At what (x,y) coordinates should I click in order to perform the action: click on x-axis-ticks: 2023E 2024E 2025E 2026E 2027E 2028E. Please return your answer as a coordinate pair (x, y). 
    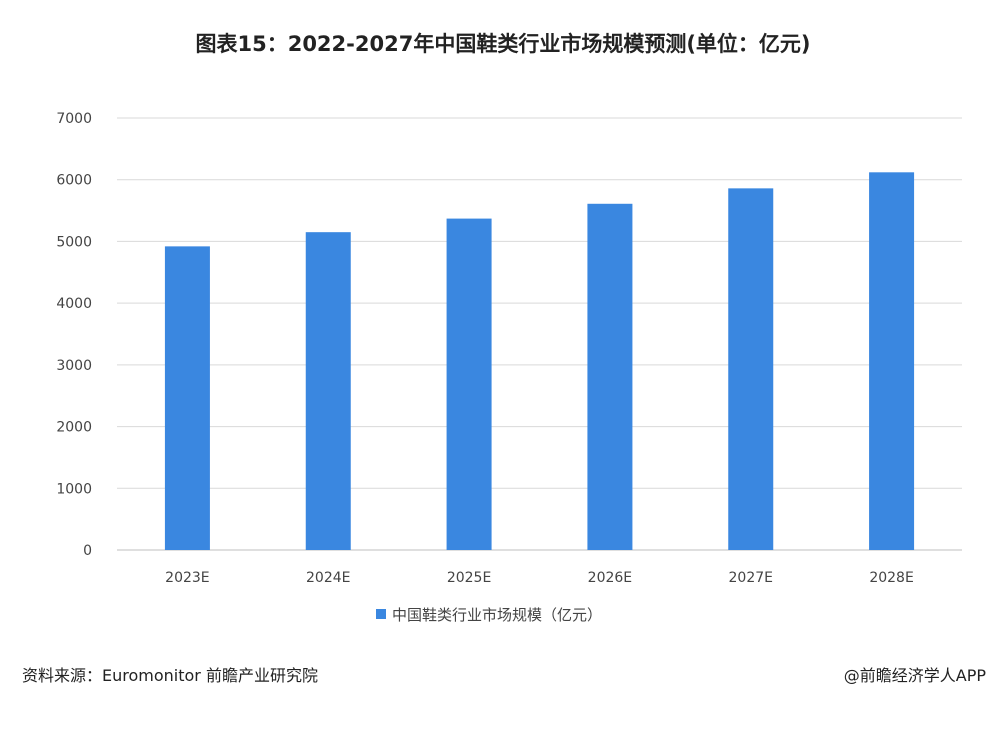
    Looking at the image, I should click on (539, 578).